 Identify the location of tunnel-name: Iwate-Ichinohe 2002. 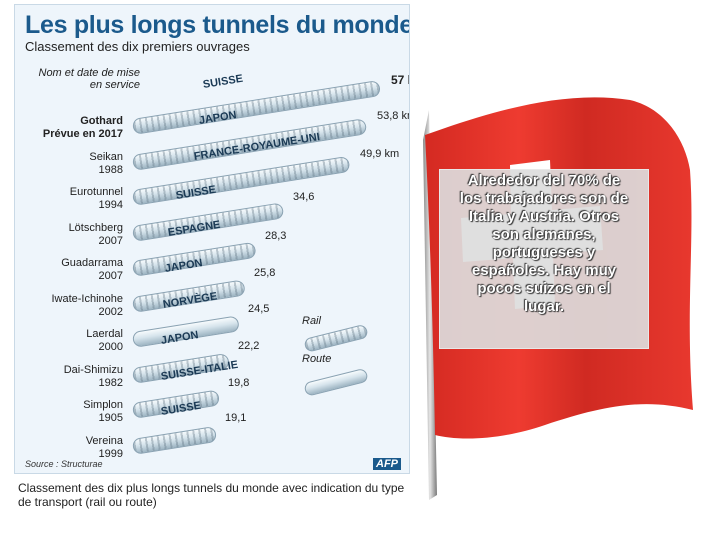
(87, 306).